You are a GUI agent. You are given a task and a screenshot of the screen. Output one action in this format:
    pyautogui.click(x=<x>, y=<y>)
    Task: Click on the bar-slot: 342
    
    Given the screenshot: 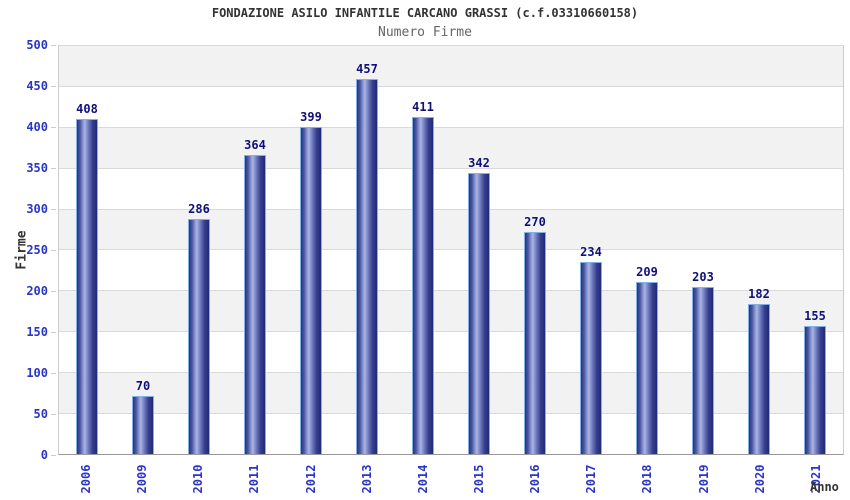 What is the action you would take?
    pyautogui.click(x=479, y=249)
    